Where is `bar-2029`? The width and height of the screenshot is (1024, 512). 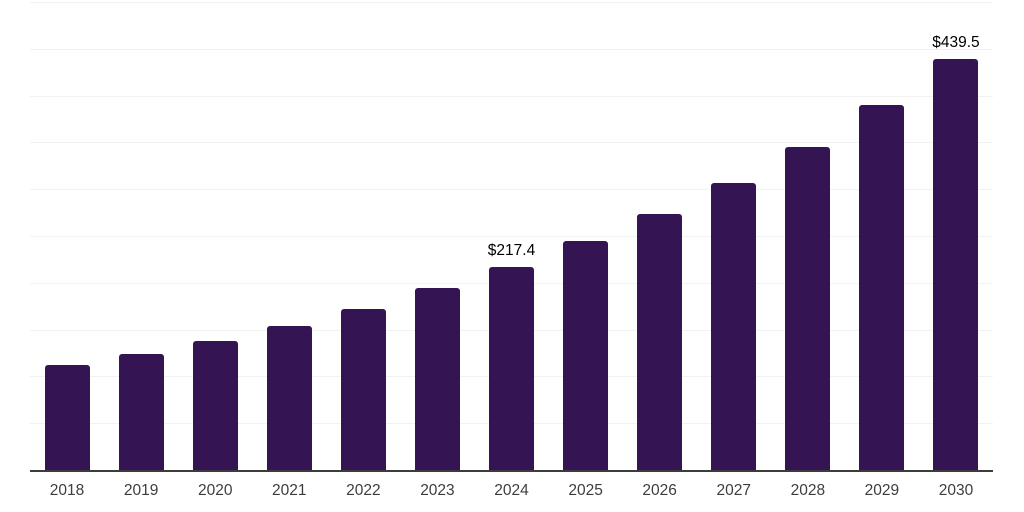
bar-2029 is located at coordinates (882, 287).